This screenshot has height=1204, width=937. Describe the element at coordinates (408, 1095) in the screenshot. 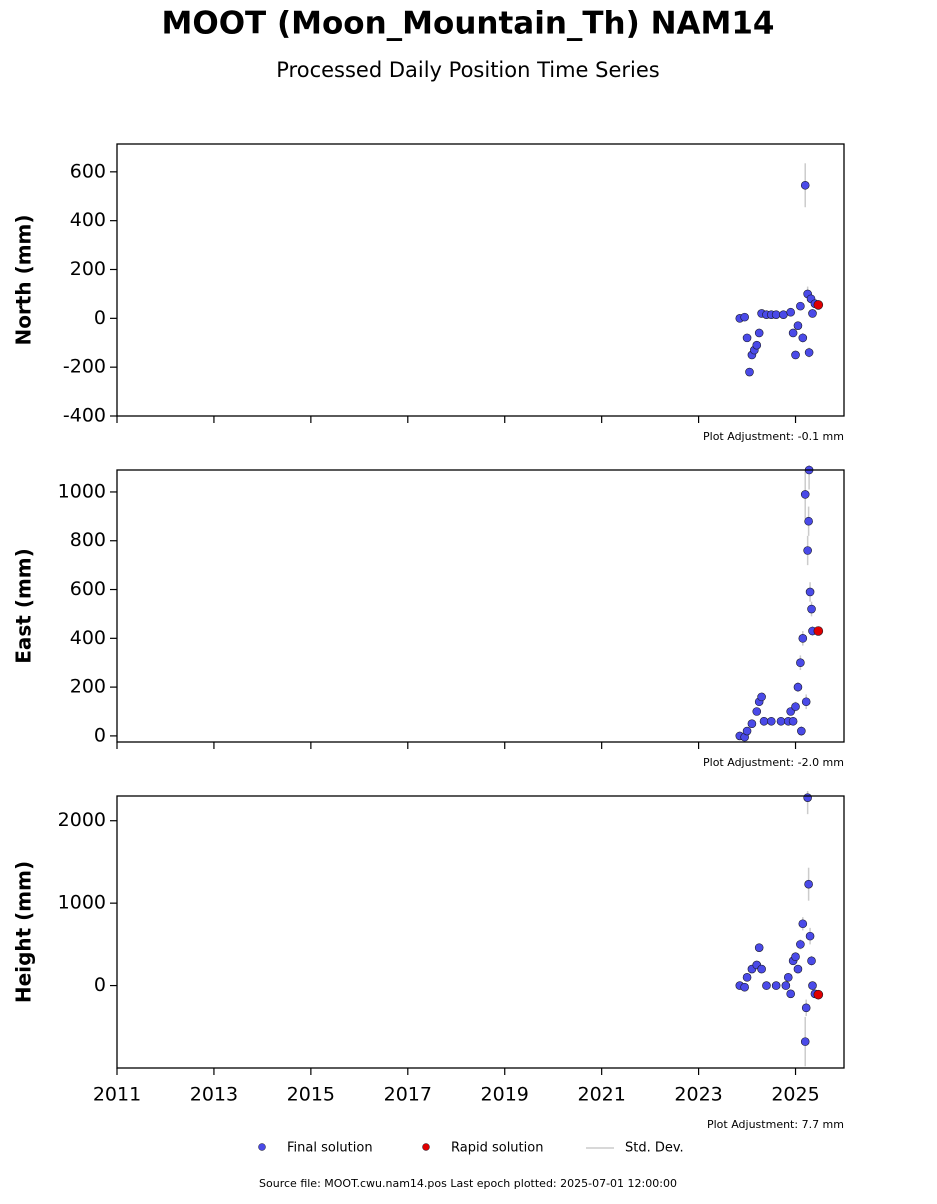

I see `x-tick-label: 2017` at that location.